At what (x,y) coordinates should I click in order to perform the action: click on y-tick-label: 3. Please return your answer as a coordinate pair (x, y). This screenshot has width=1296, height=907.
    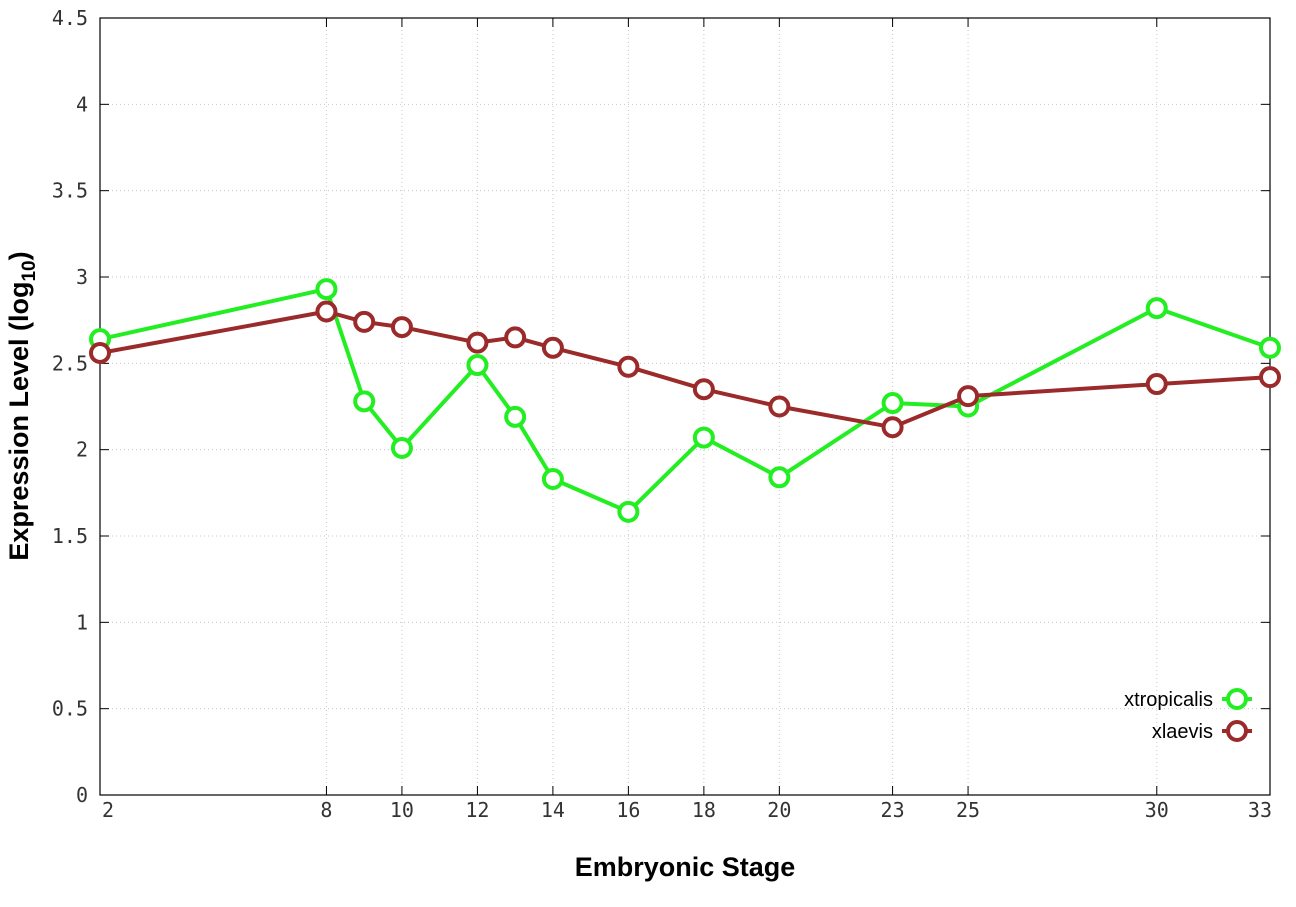
    Looking at the image, I should click on (82, 277).